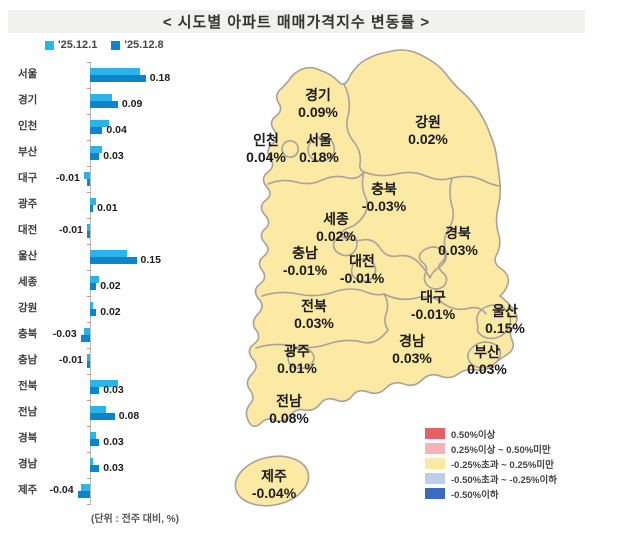 This screenshot has width=640, height=533. What do you see at coordinates (28, 386) in the screenshot?
I see `category-label: 전북` at bounding box center [28, 386].